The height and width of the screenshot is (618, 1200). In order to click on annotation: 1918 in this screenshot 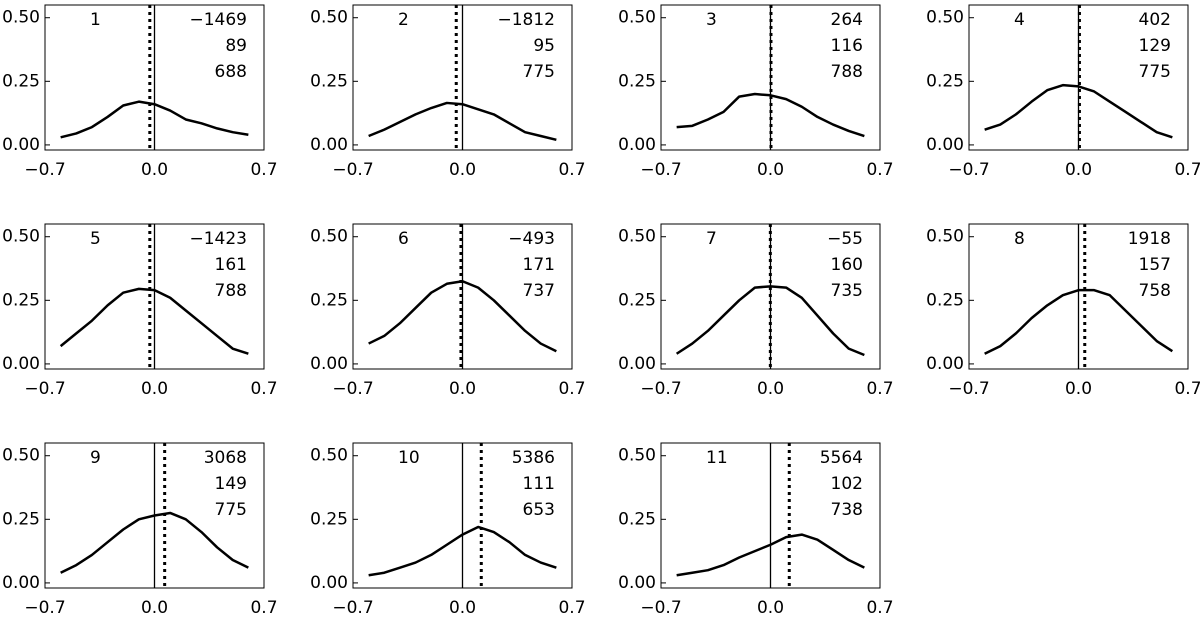, I will do `click(1149, 239)`.